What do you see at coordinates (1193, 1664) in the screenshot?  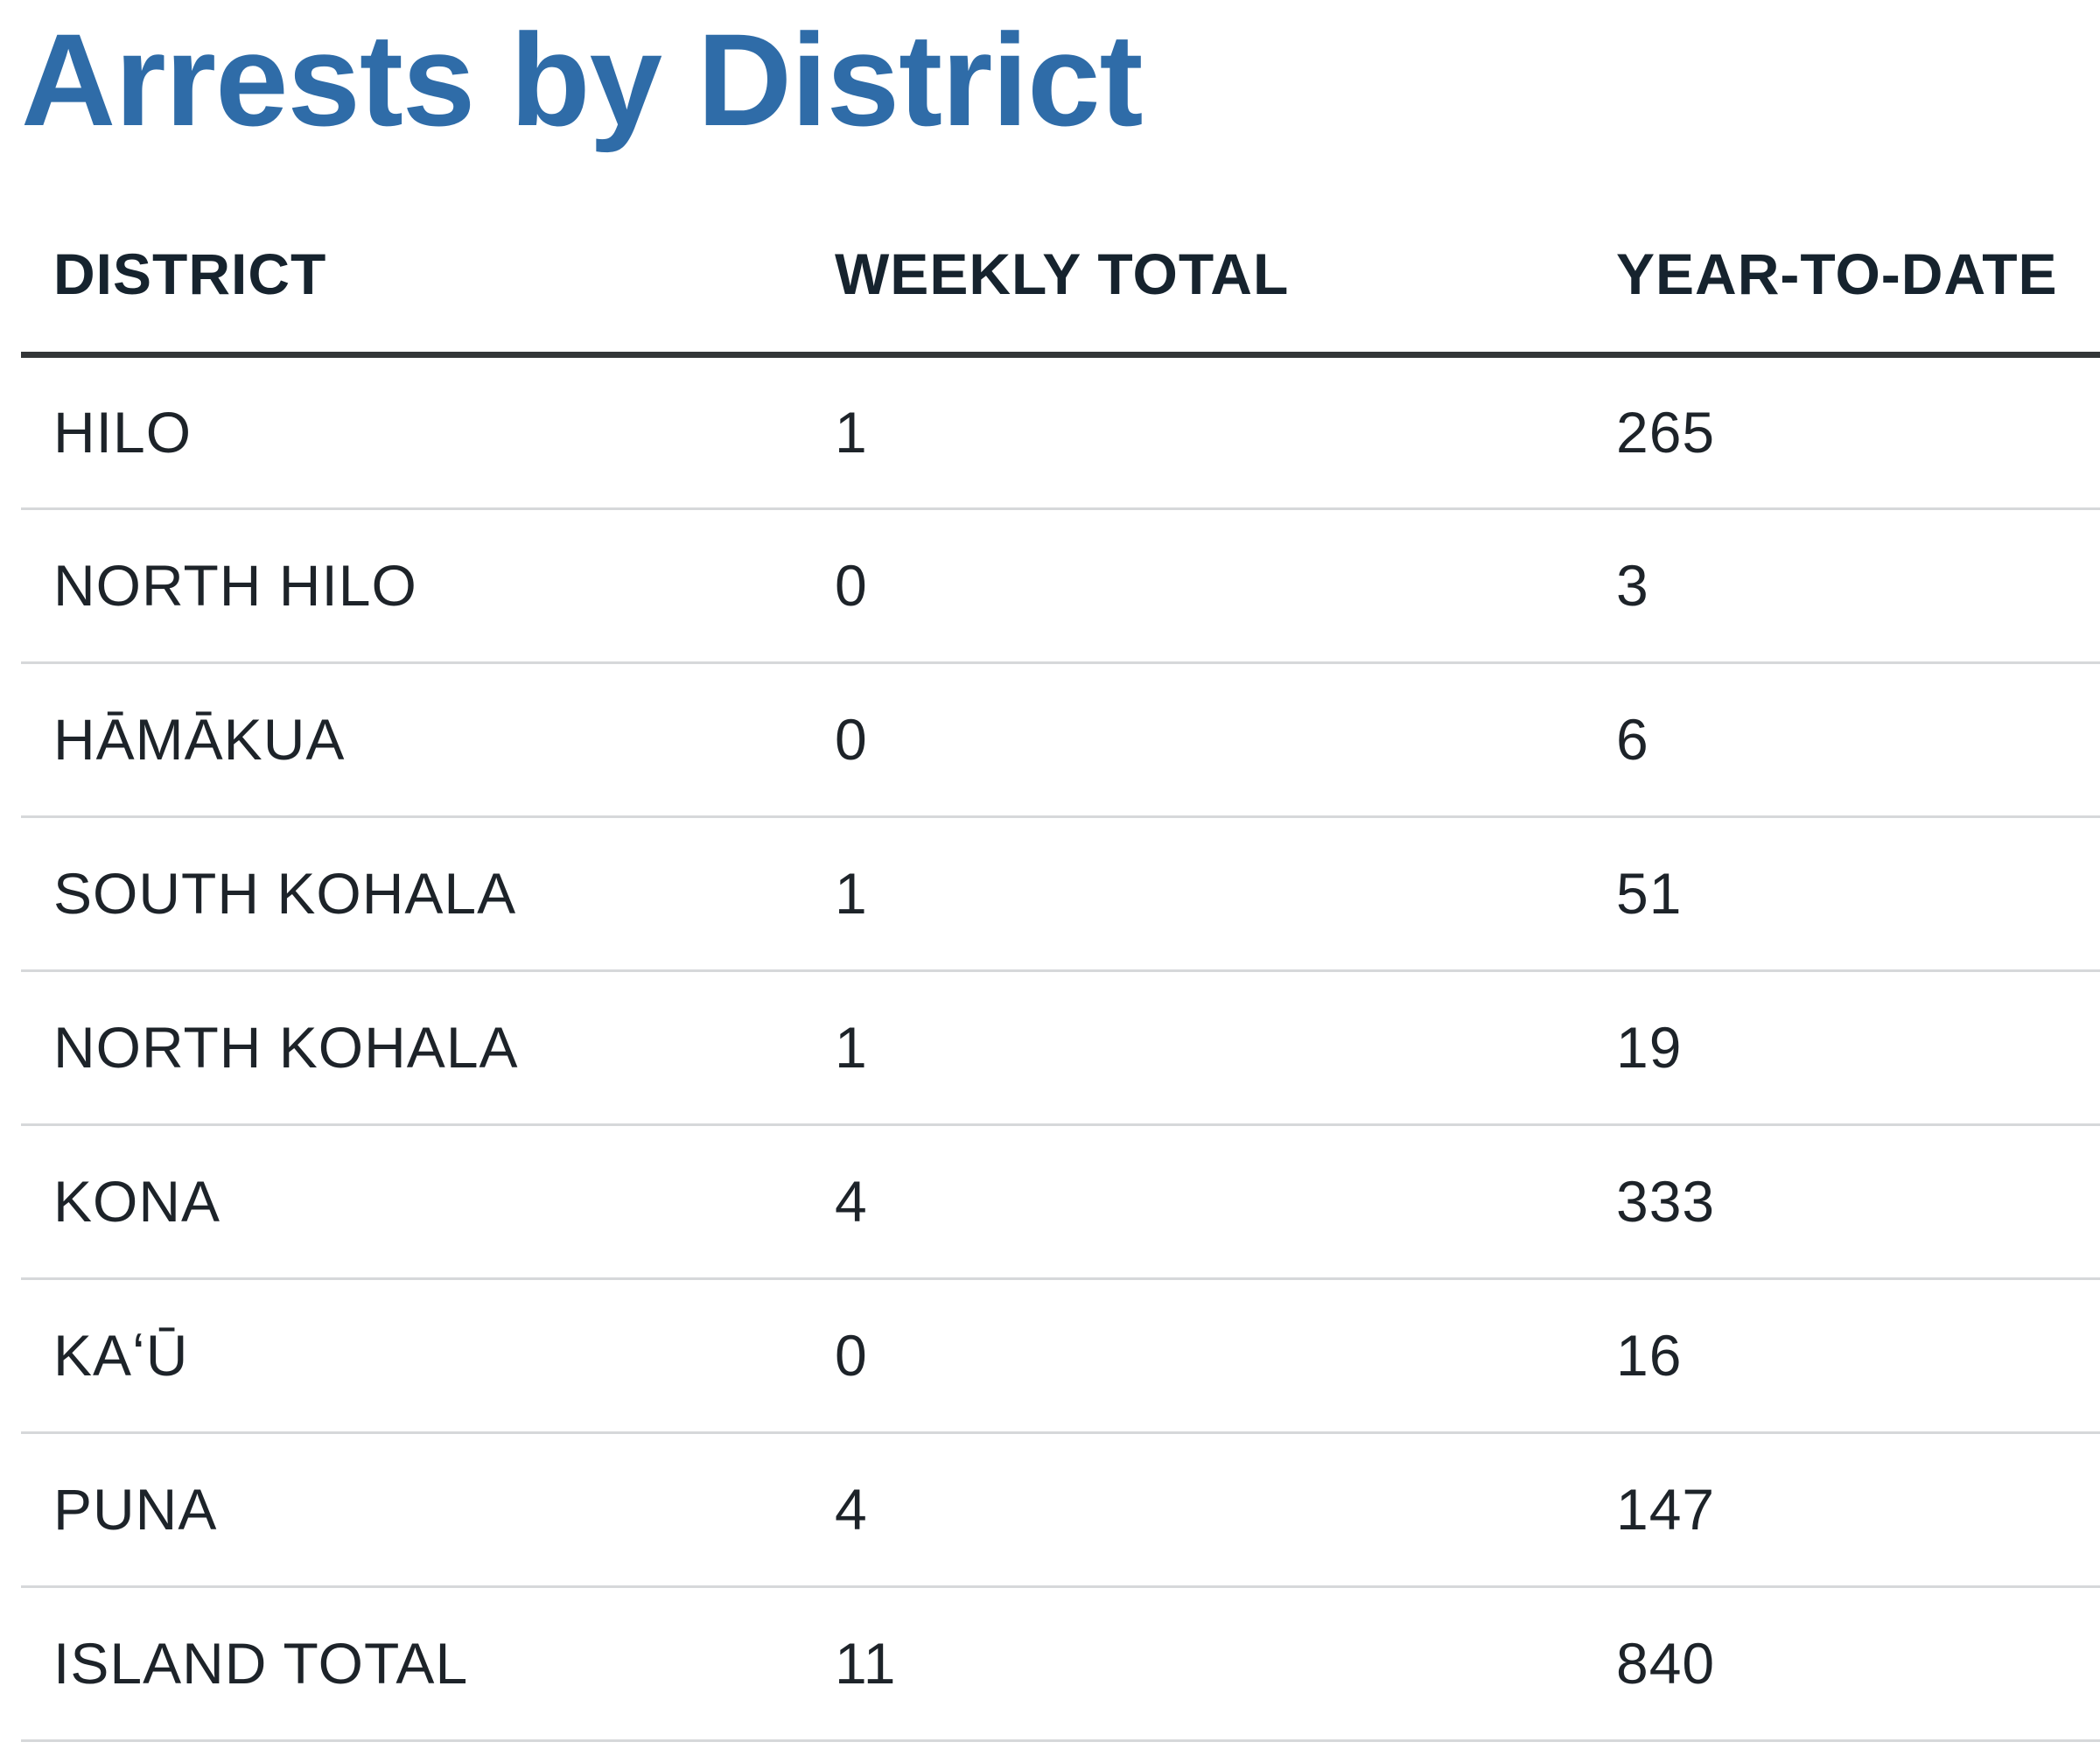 I see `cell-weekly-total: 11` at bounding box center [1193, 1664].